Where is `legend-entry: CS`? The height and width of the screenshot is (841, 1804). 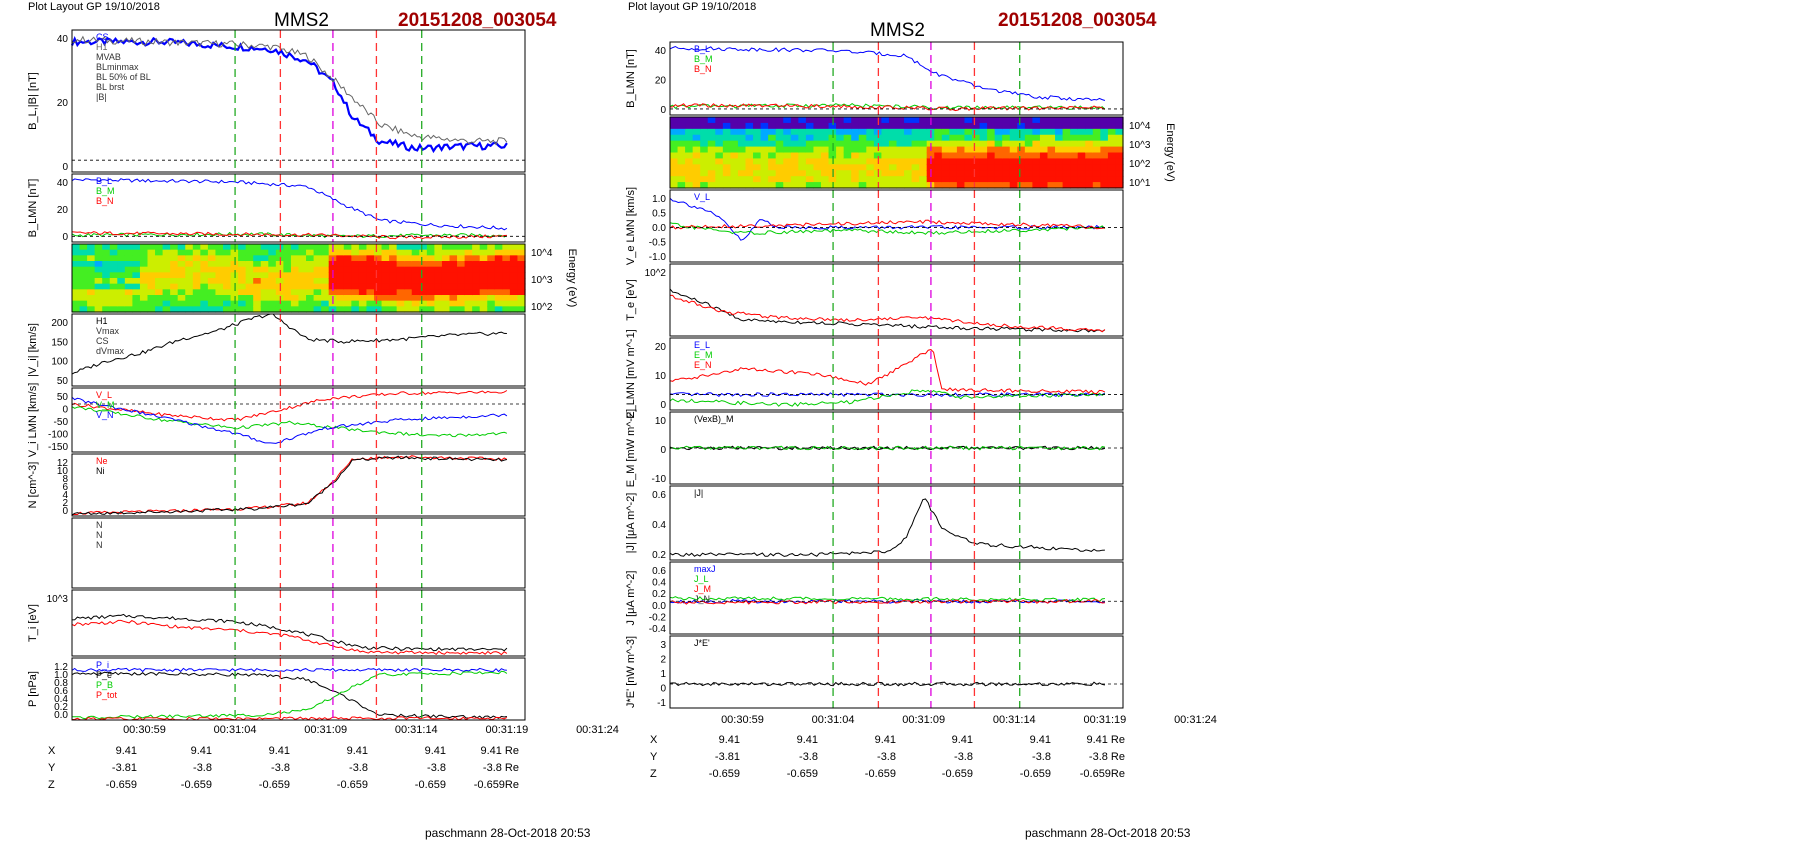 legend-entry: CS is located at coordinates (102, 341).